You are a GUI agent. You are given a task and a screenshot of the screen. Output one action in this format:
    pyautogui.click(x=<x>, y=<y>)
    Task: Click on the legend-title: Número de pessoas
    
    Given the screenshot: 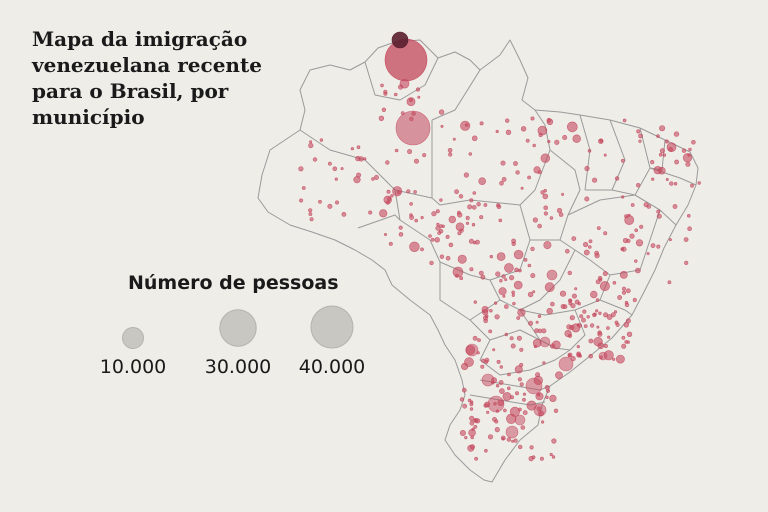 What is the action you would take?
    pyautogui.click(x=233, y=283)
    